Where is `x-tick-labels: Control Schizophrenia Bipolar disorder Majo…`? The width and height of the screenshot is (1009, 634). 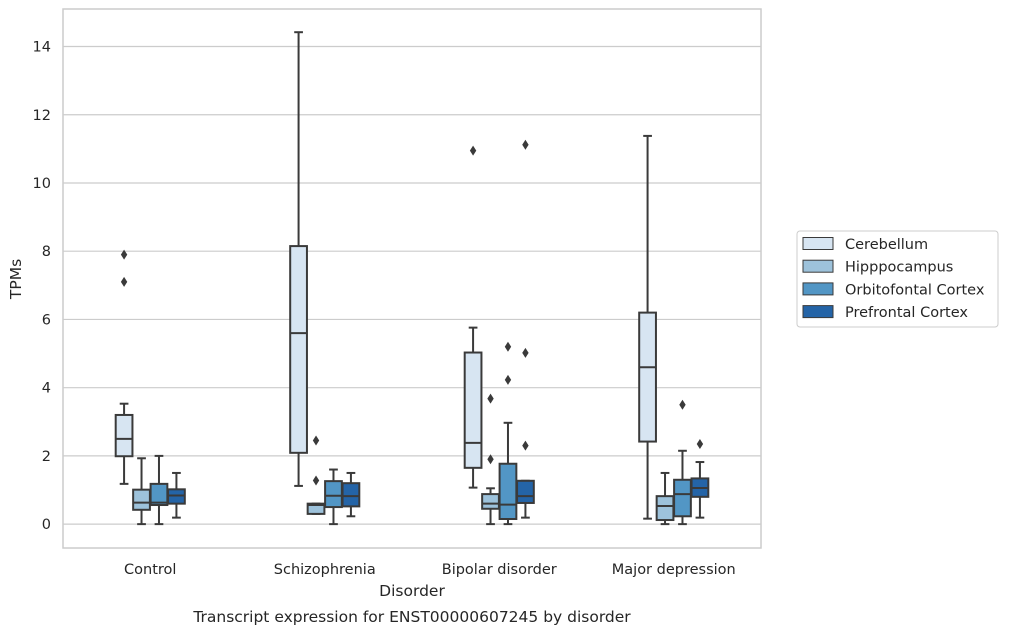
x-tick-labels: Control Schizophrenia Bipolar disorder Majo… is located at coordinates (430, 570).